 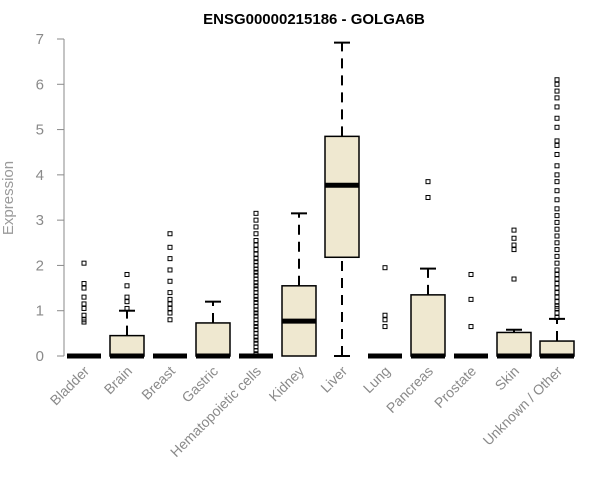 I want to click on x-tick-label: Brain, so click(x=118, y=380).